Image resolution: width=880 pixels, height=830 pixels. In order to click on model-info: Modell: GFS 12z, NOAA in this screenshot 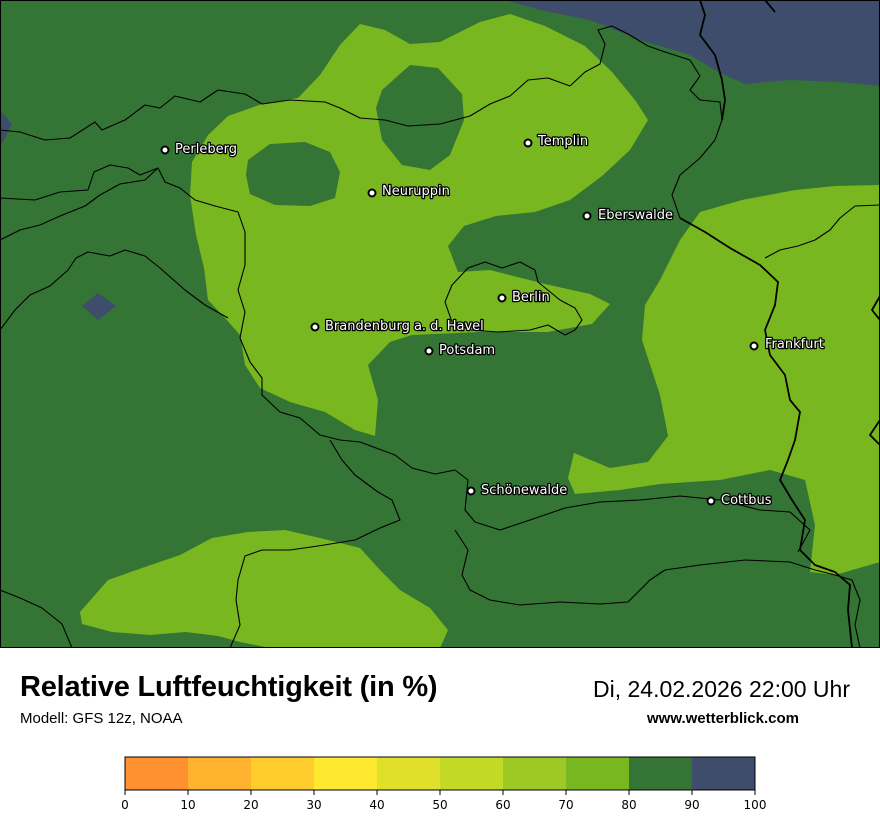, I will do `click(101, 718)`.